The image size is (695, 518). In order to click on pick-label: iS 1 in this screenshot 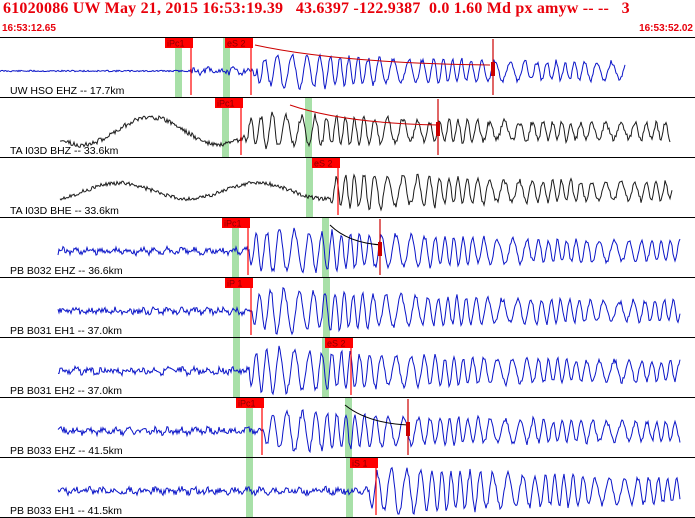, I will do `click(360, 464)`.